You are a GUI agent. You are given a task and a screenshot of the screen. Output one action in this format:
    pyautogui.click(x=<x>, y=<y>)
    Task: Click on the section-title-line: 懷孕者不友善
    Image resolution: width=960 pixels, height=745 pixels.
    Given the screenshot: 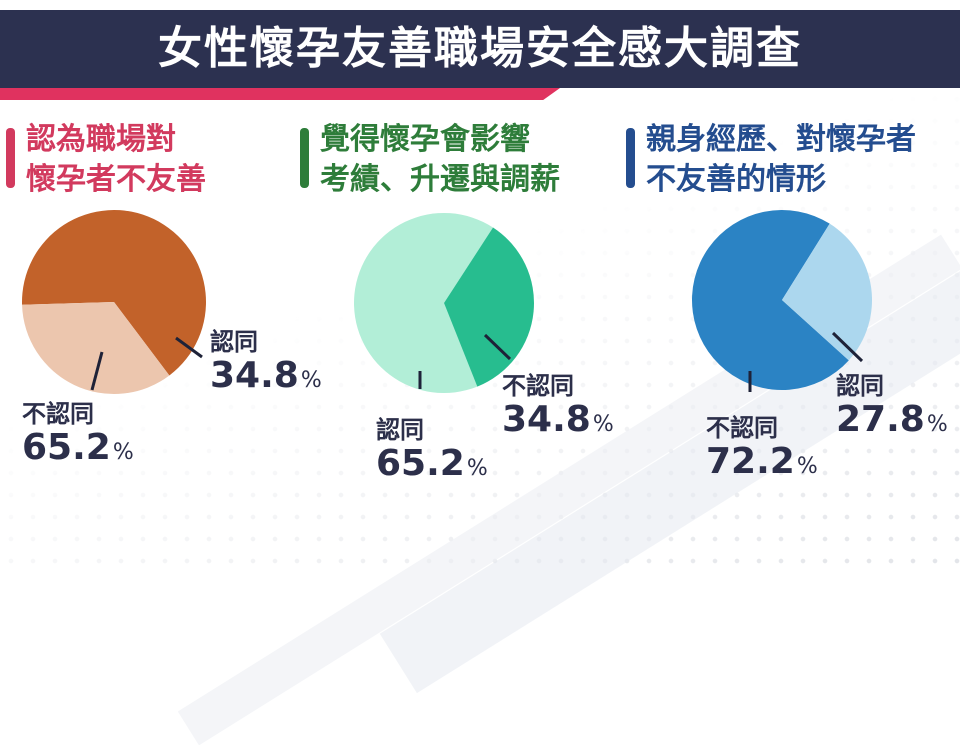 What is the action you would take?
    pyautogui.click(x=116, y=179)
    